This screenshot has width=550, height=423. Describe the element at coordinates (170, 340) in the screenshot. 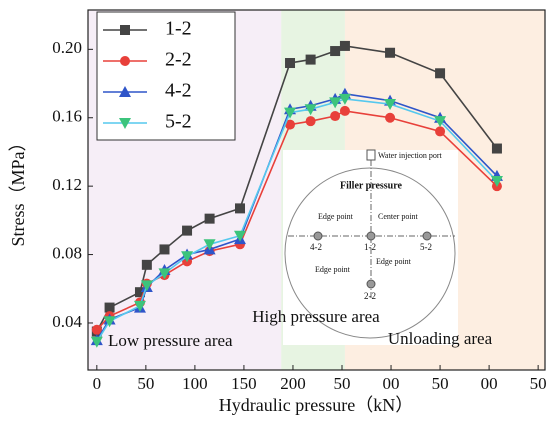

I see `region-label: Low pressure area` at that location.